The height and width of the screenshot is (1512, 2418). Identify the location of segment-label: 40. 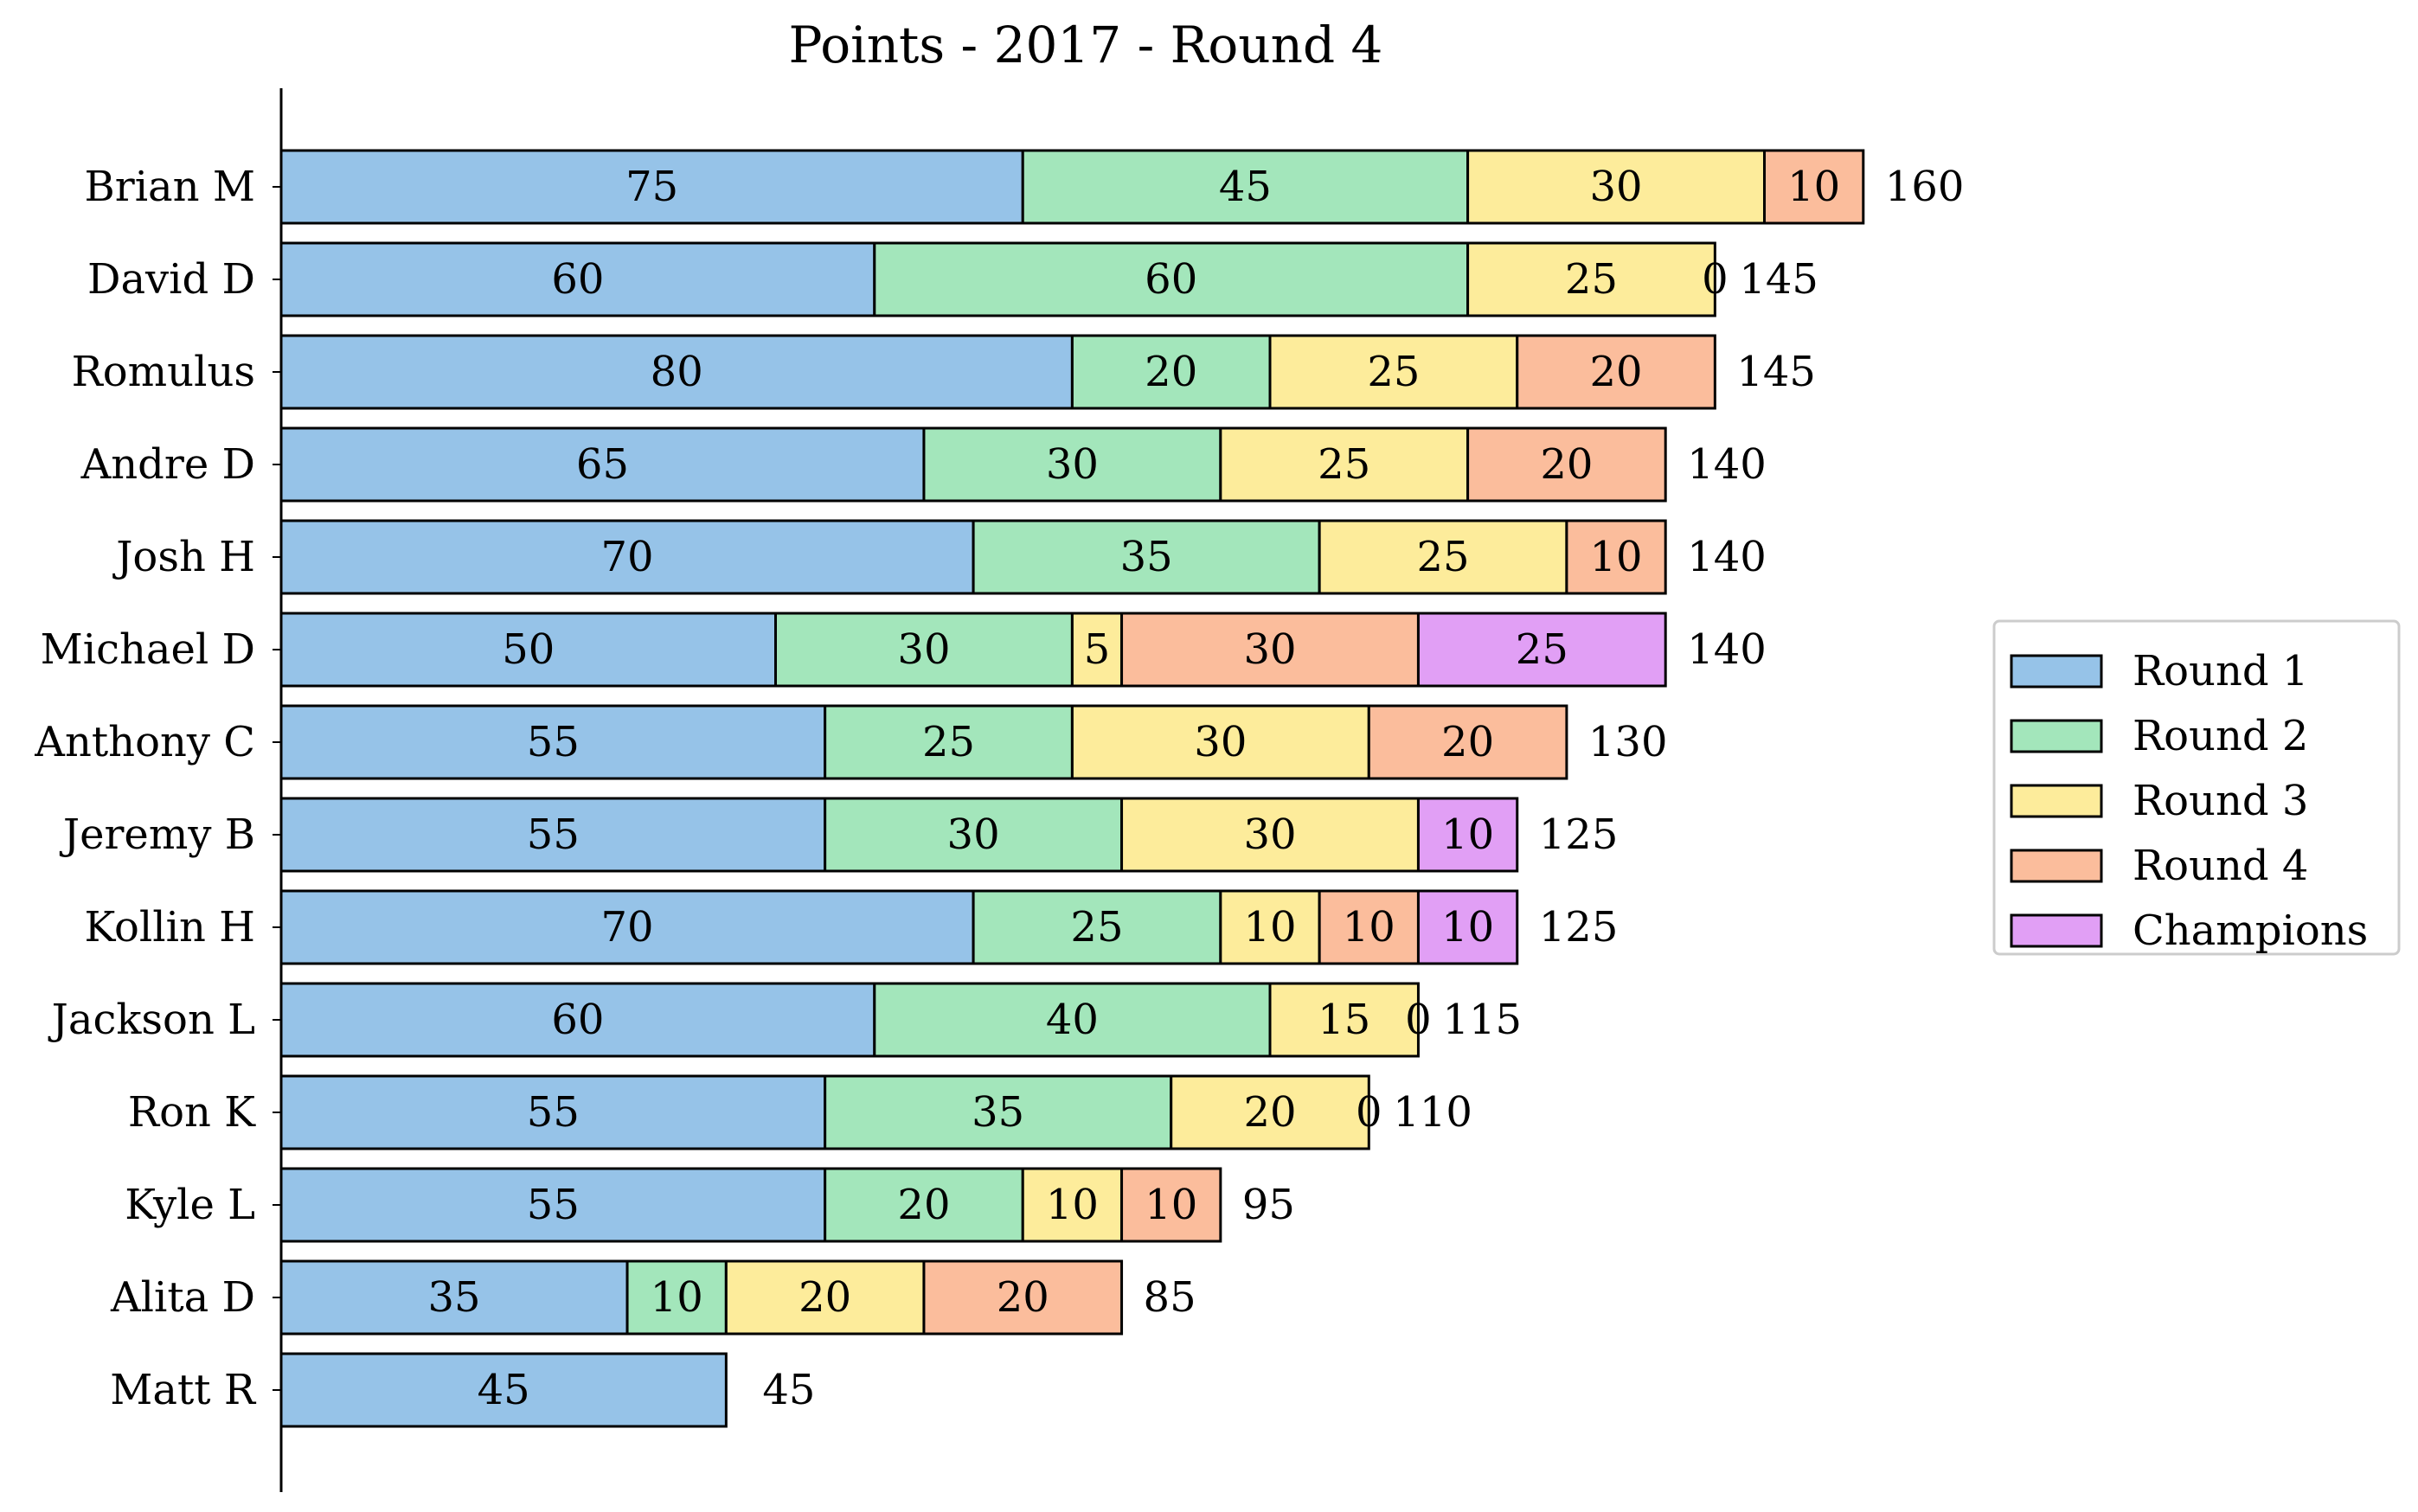
(1072, 1020).